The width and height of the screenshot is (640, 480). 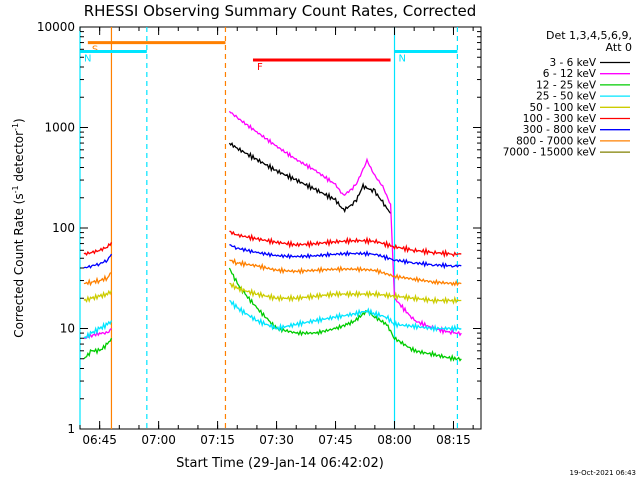 I want to click on x-tick-label: 07:45, so click(x=335, y=440).